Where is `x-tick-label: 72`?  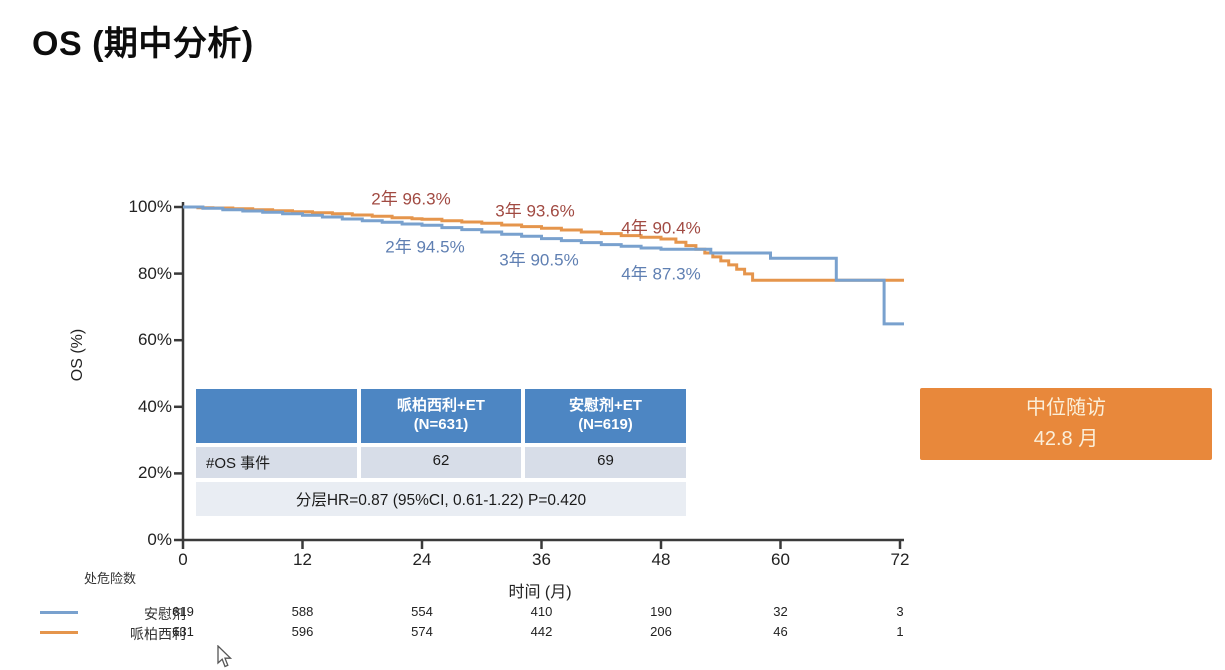 x-tick-label: 72 is located at coordinates (900, 559).